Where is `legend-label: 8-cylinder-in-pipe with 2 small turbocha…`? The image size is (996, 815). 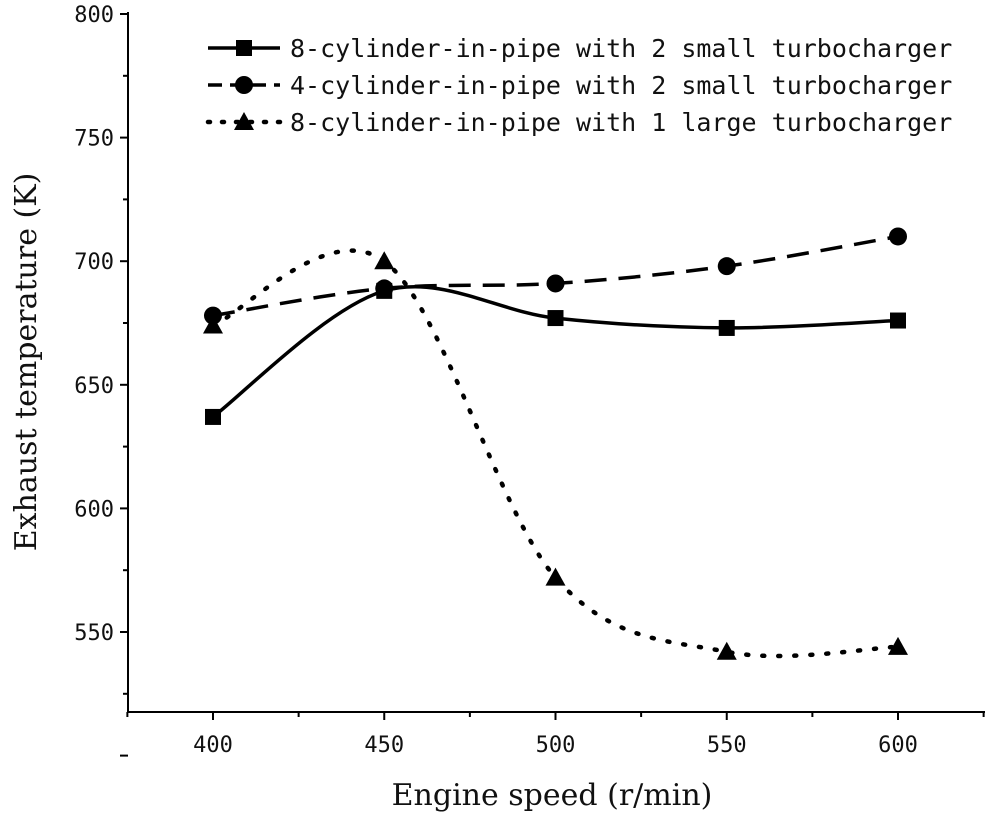
legend-label: 8-cylinder-in-pipe with 2 small turbocha… is located at coordinates (621, 48).